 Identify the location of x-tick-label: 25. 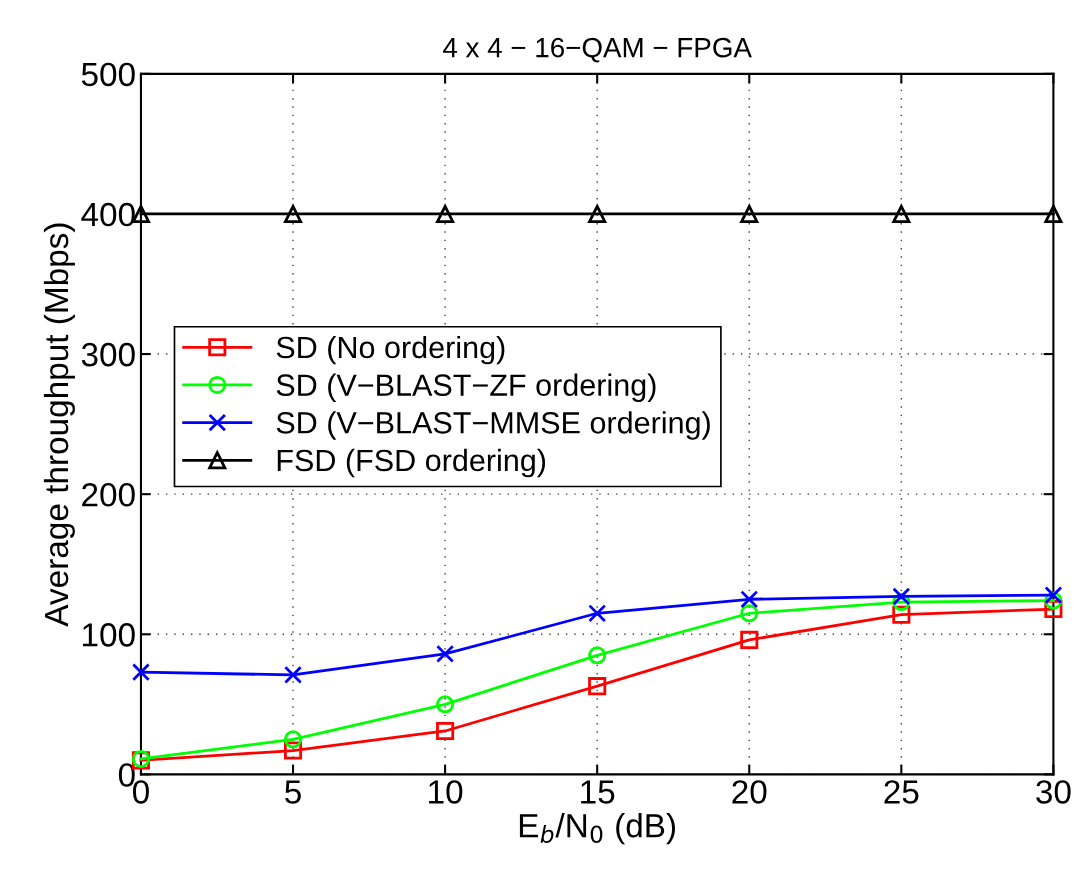
(901, 792).